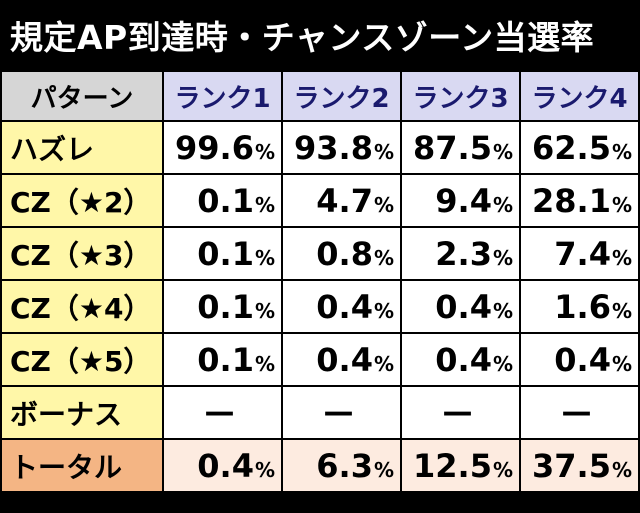  I want to click on table-row: ハズレ 99.6% 93.8% 87.5% 62.5%, so click(320, 148).